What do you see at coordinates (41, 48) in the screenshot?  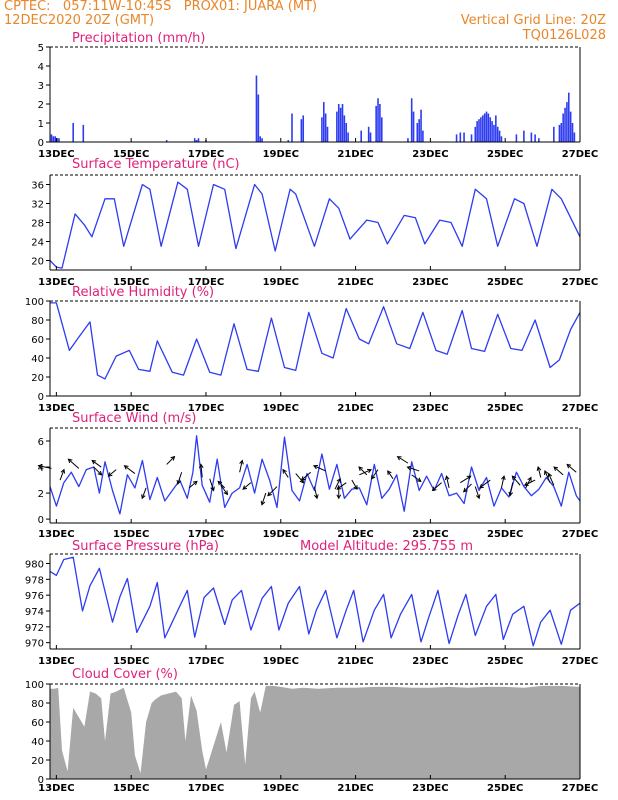 I see `y-tick-label: 5` at bounding box center [41, 48].